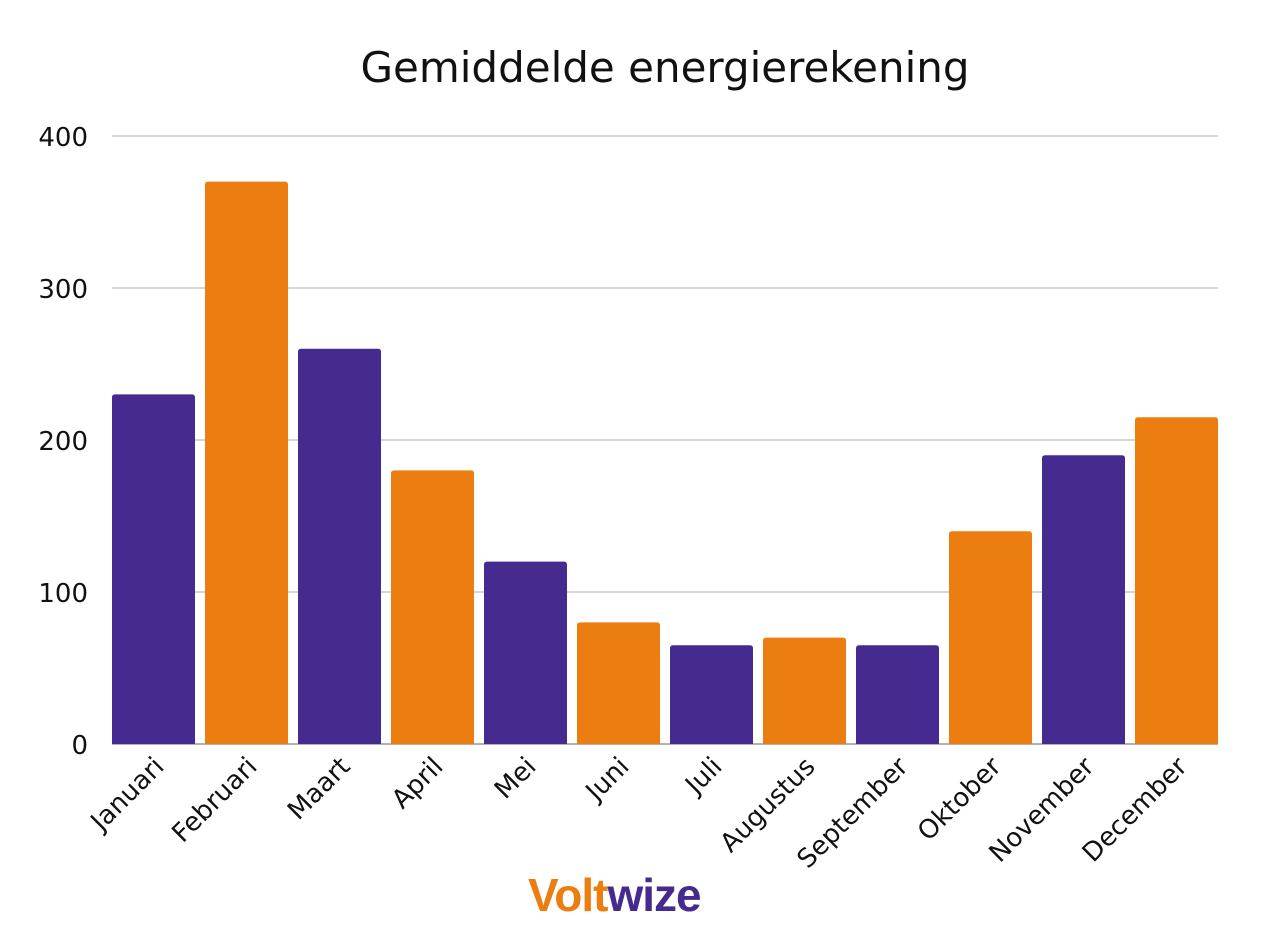 Image resolution: width=1281 pixels, height=929 pixels. Describe the element at coordinates (1083, 599) in the screenshot. I see `bar-november` at that location.